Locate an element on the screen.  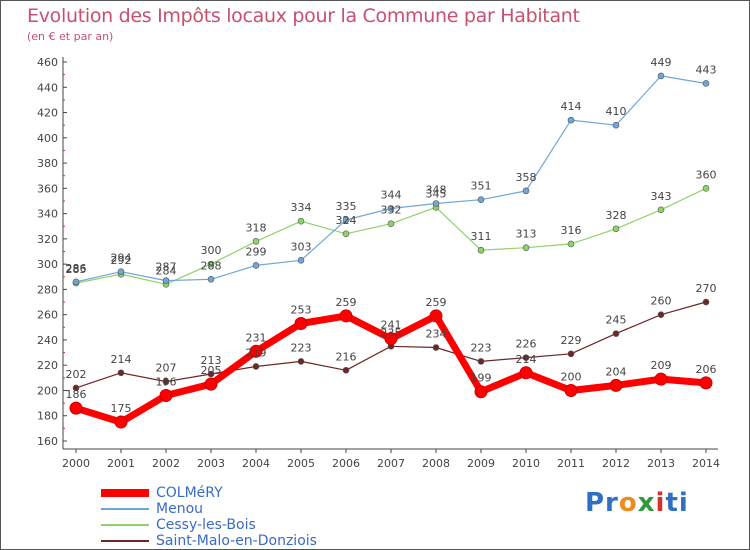
x-tick-label: 2000 is located at coordinates (76, 463).